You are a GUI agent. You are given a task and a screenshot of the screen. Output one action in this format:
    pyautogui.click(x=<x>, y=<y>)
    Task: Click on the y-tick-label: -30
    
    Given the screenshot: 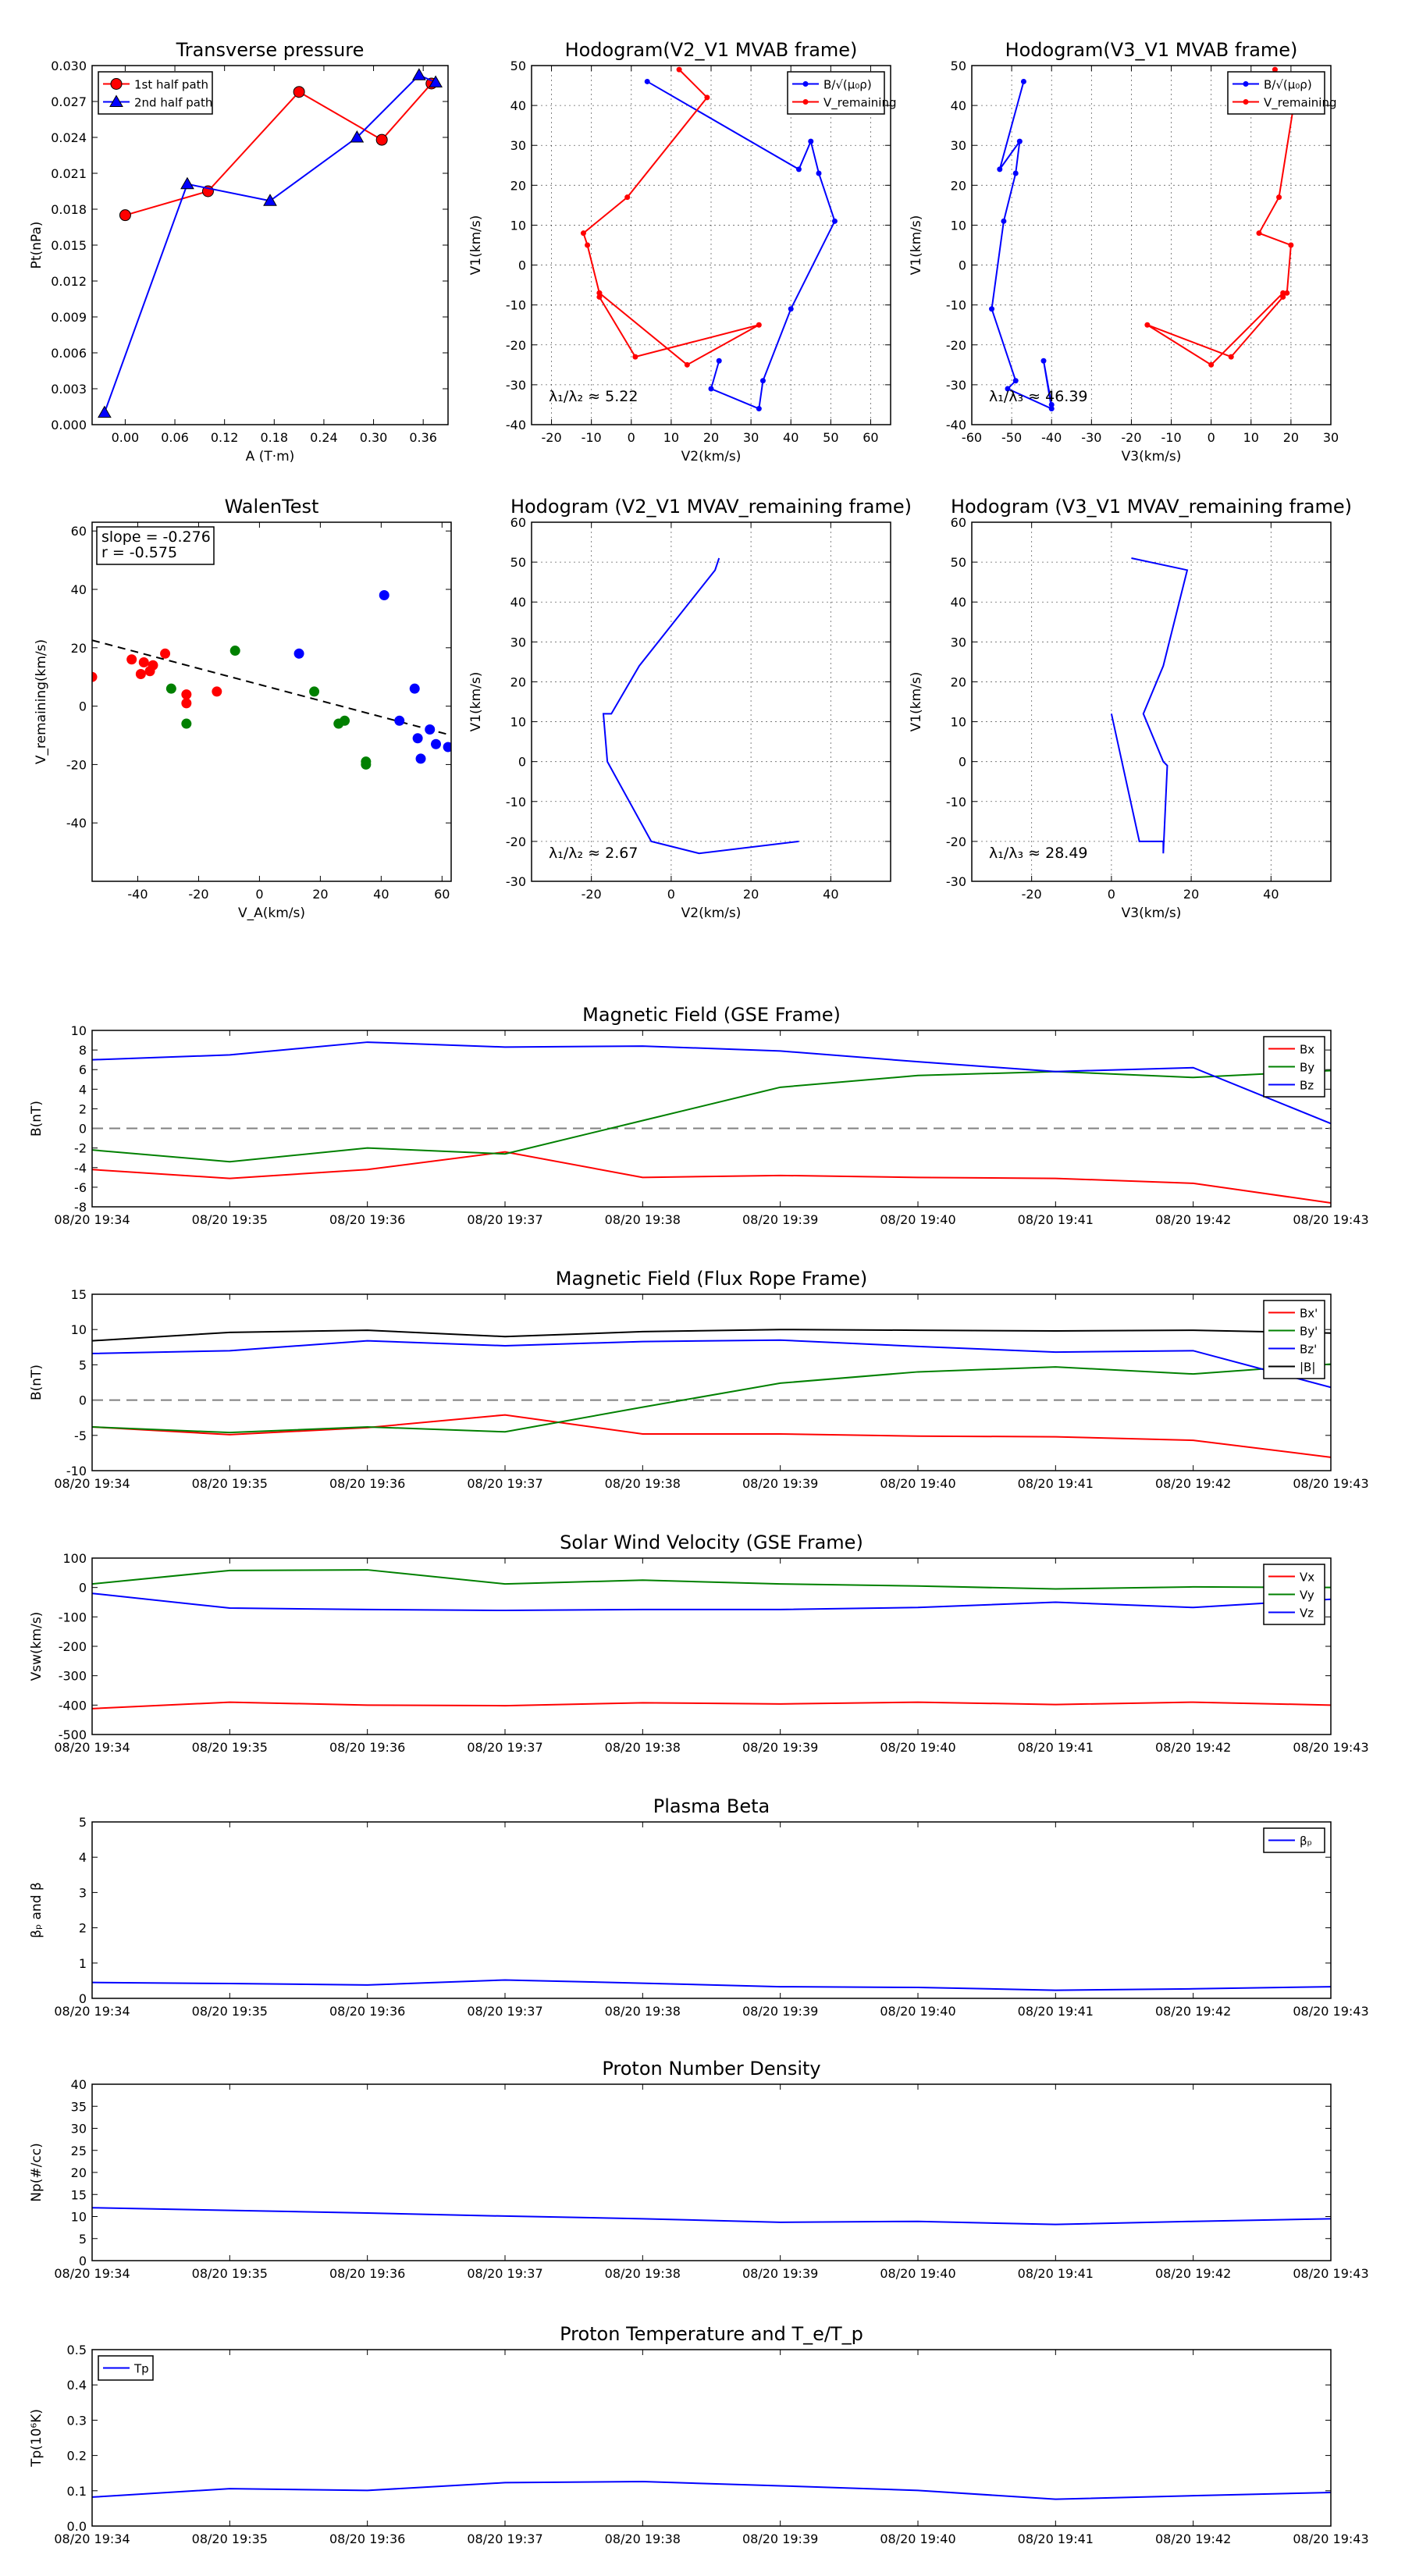 What is the action you would take?
    pyautogui.click(x=516, y=881)
    